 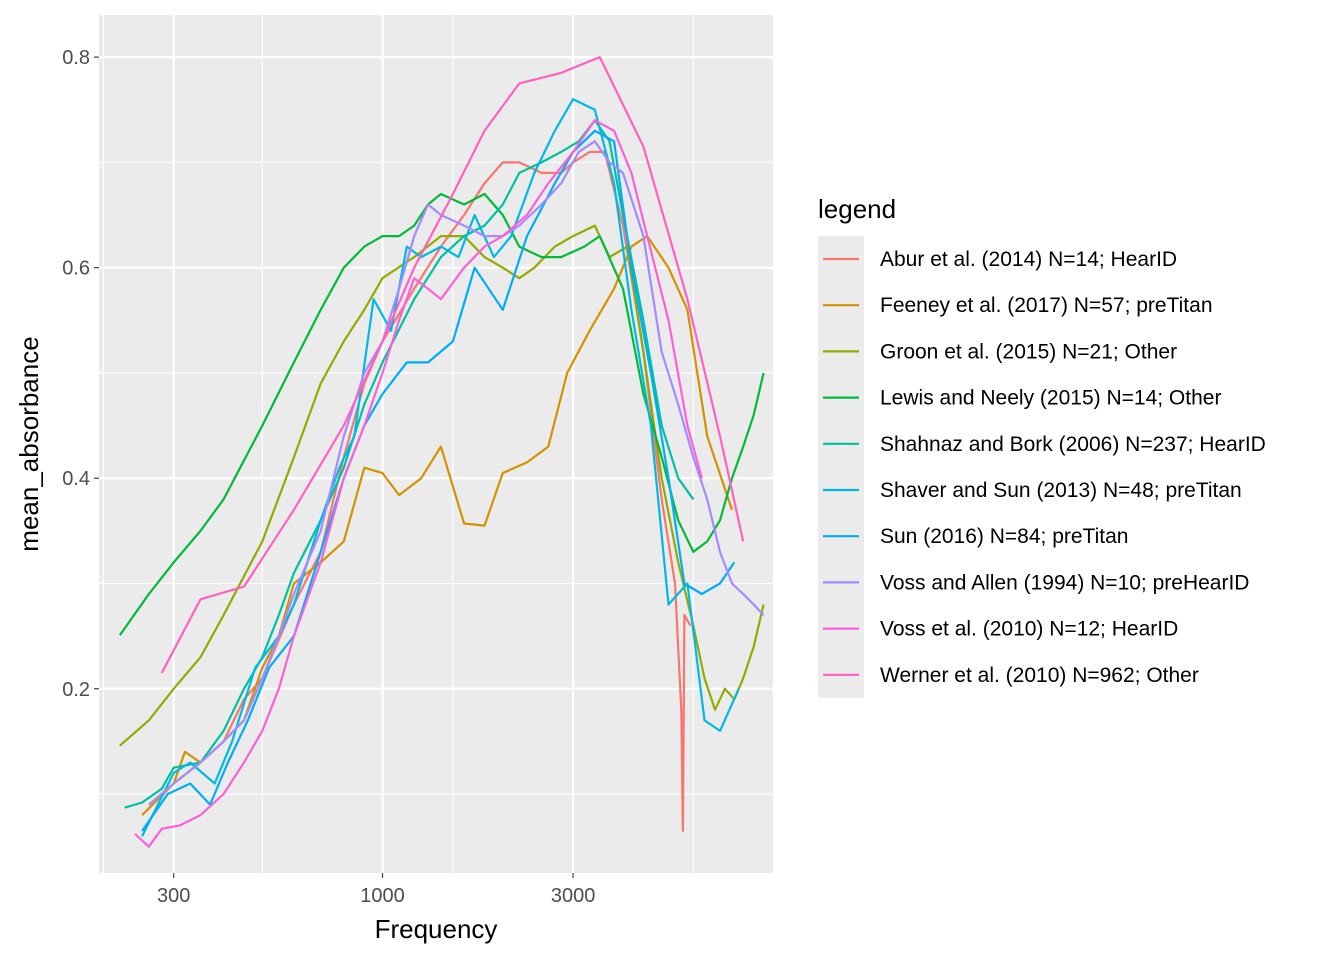 I want to click on y-tick-label: 0.6, so click(x=76, y=269).